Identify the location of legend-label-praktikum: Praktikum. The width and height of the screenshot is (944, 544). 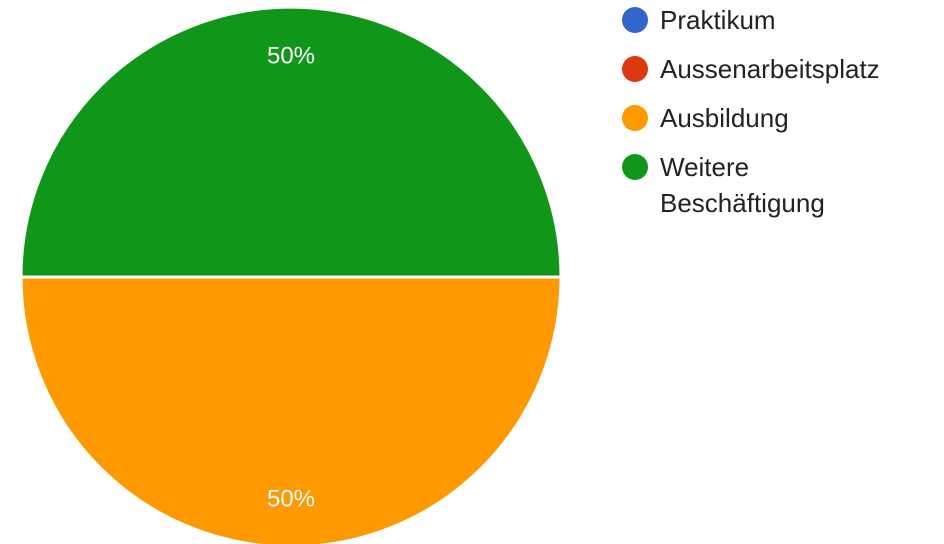
(718, 20).